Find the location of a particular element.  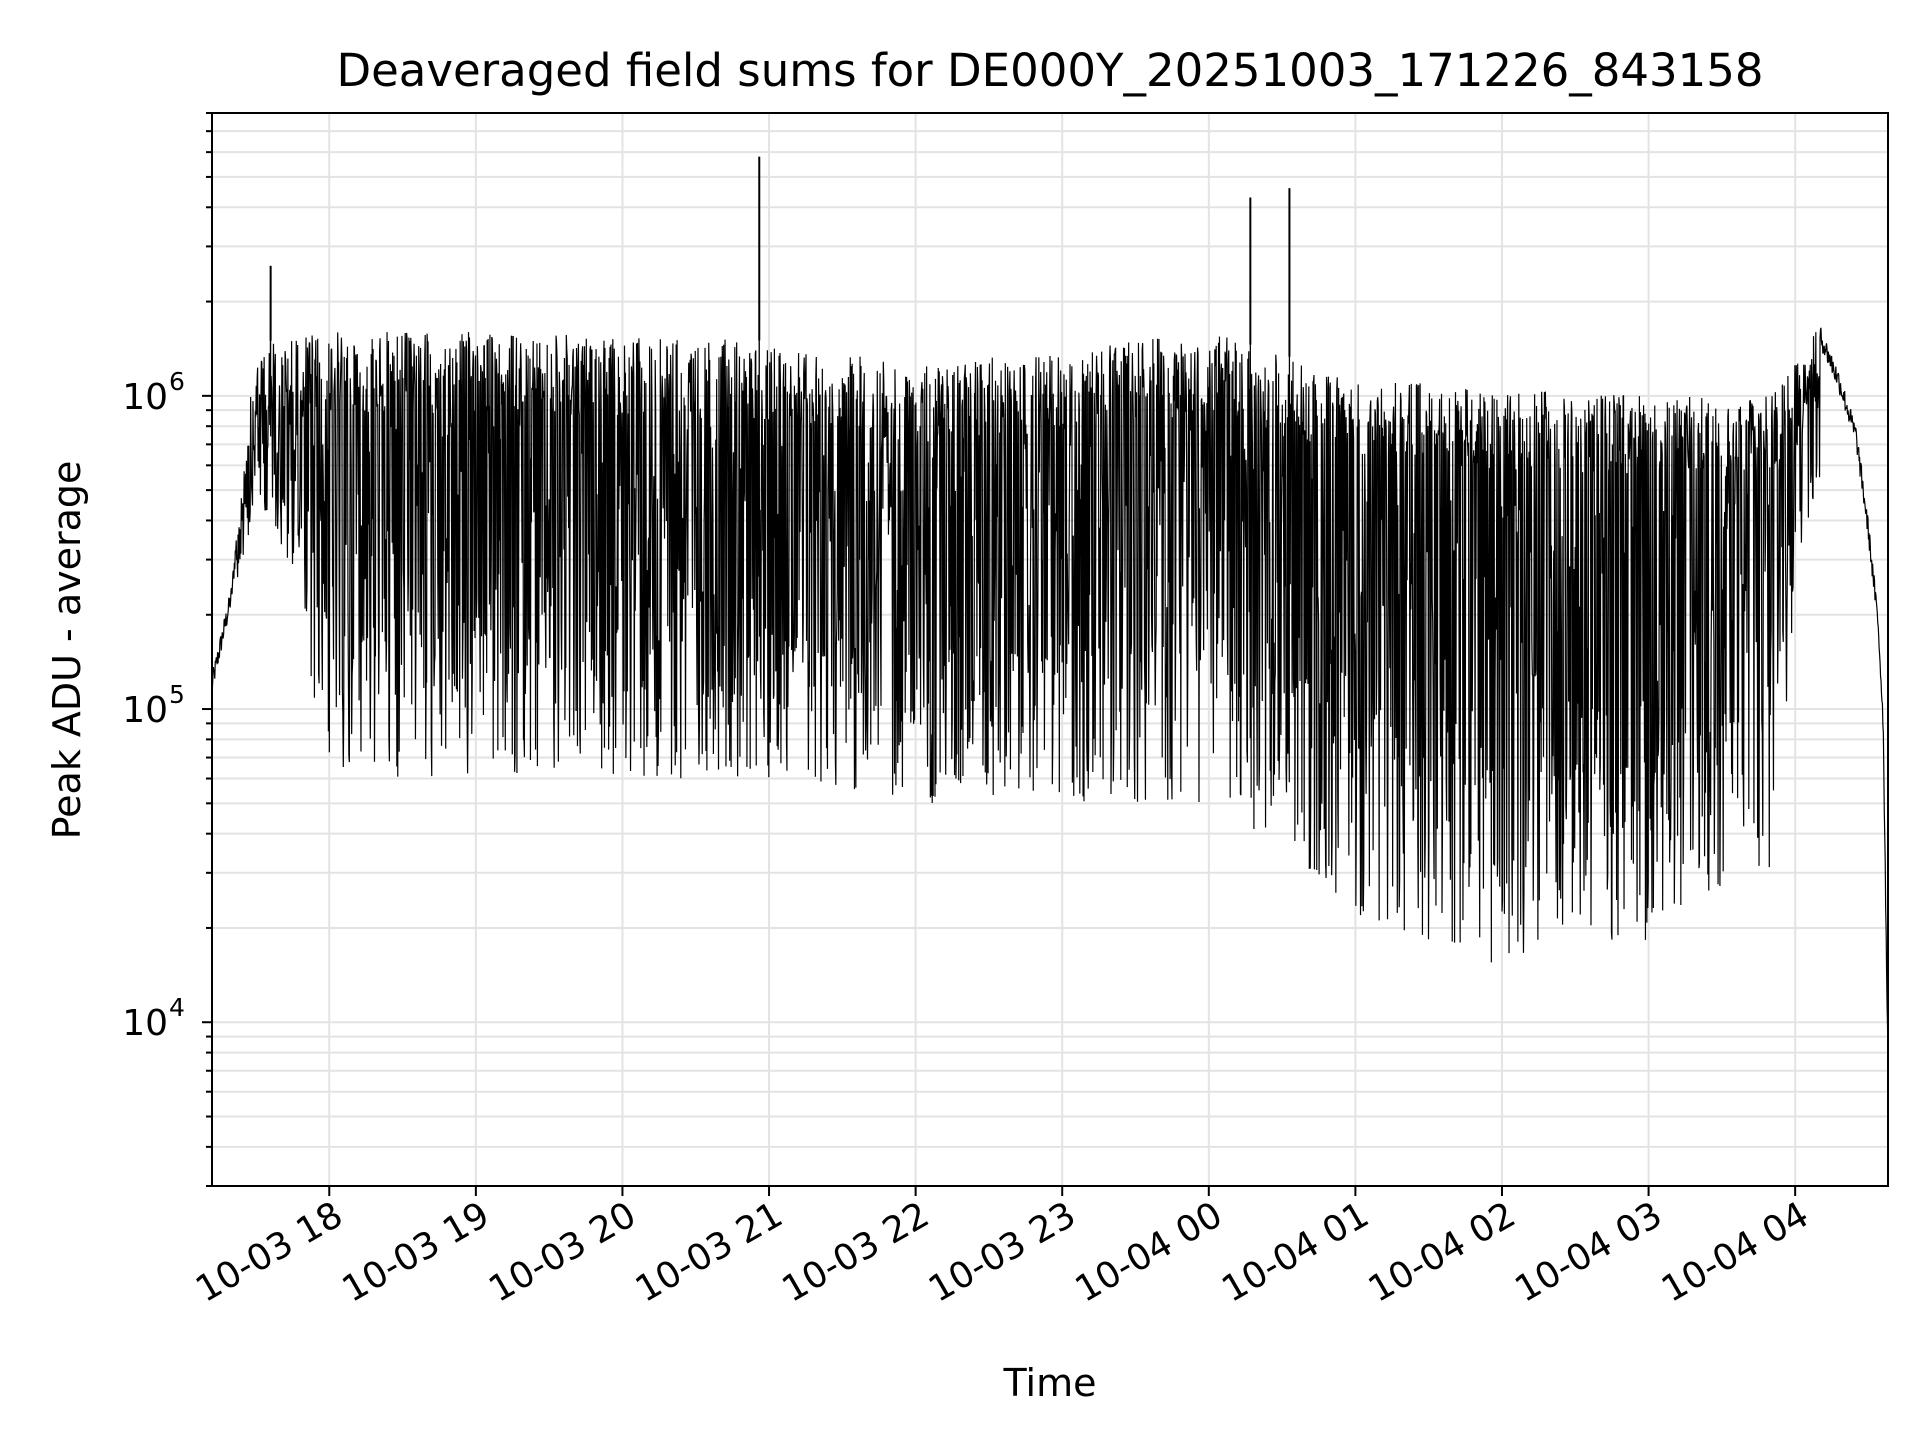

y-tick-label-exponent: 5 is located at coordinates (177, 694).